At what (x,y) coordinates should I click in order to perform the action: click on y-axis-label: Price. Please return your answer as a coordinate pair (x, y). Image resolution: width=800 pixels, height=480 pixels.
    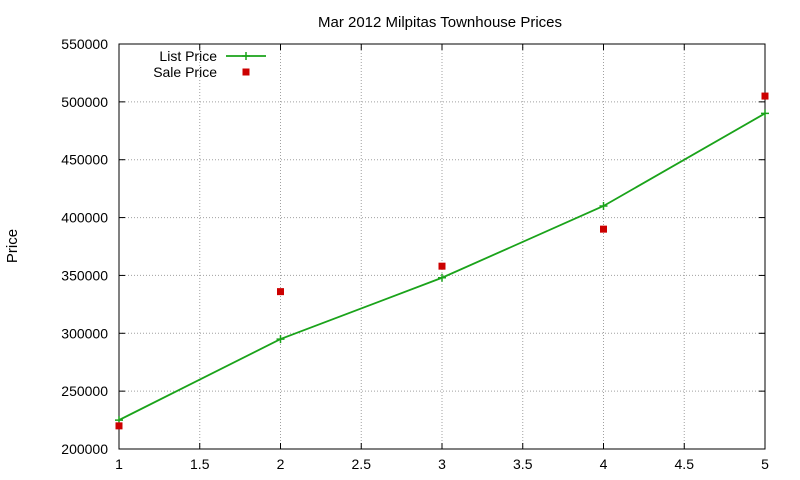
    Looking at the image, I should click on (12, 246).